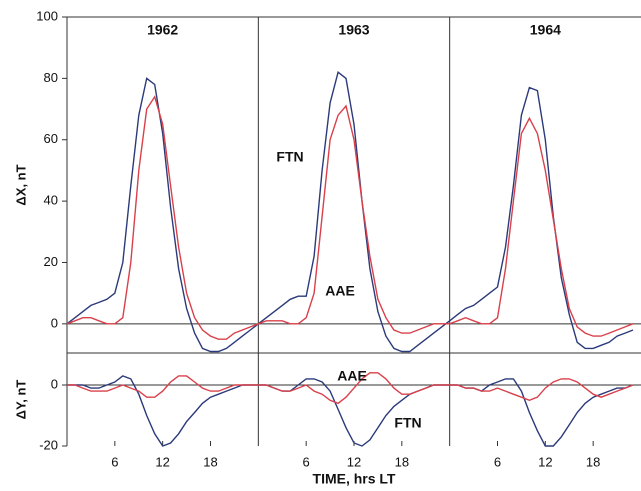  What do you see at coordinates (51, 77) in the screenshot?
I see `y-tick-label: 80` at bounding box center [51, 77].